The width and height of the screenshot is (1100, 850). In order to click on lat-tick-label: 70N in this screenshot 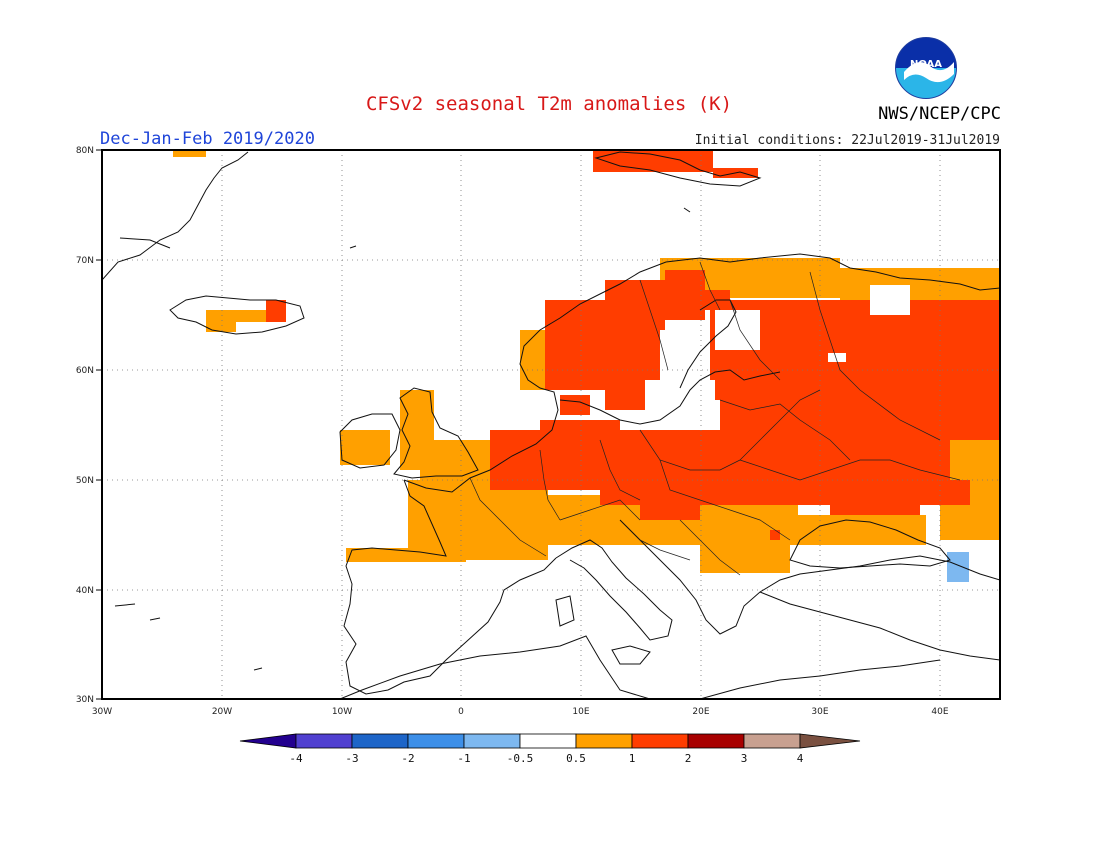, I will do `click(85, 261)`.